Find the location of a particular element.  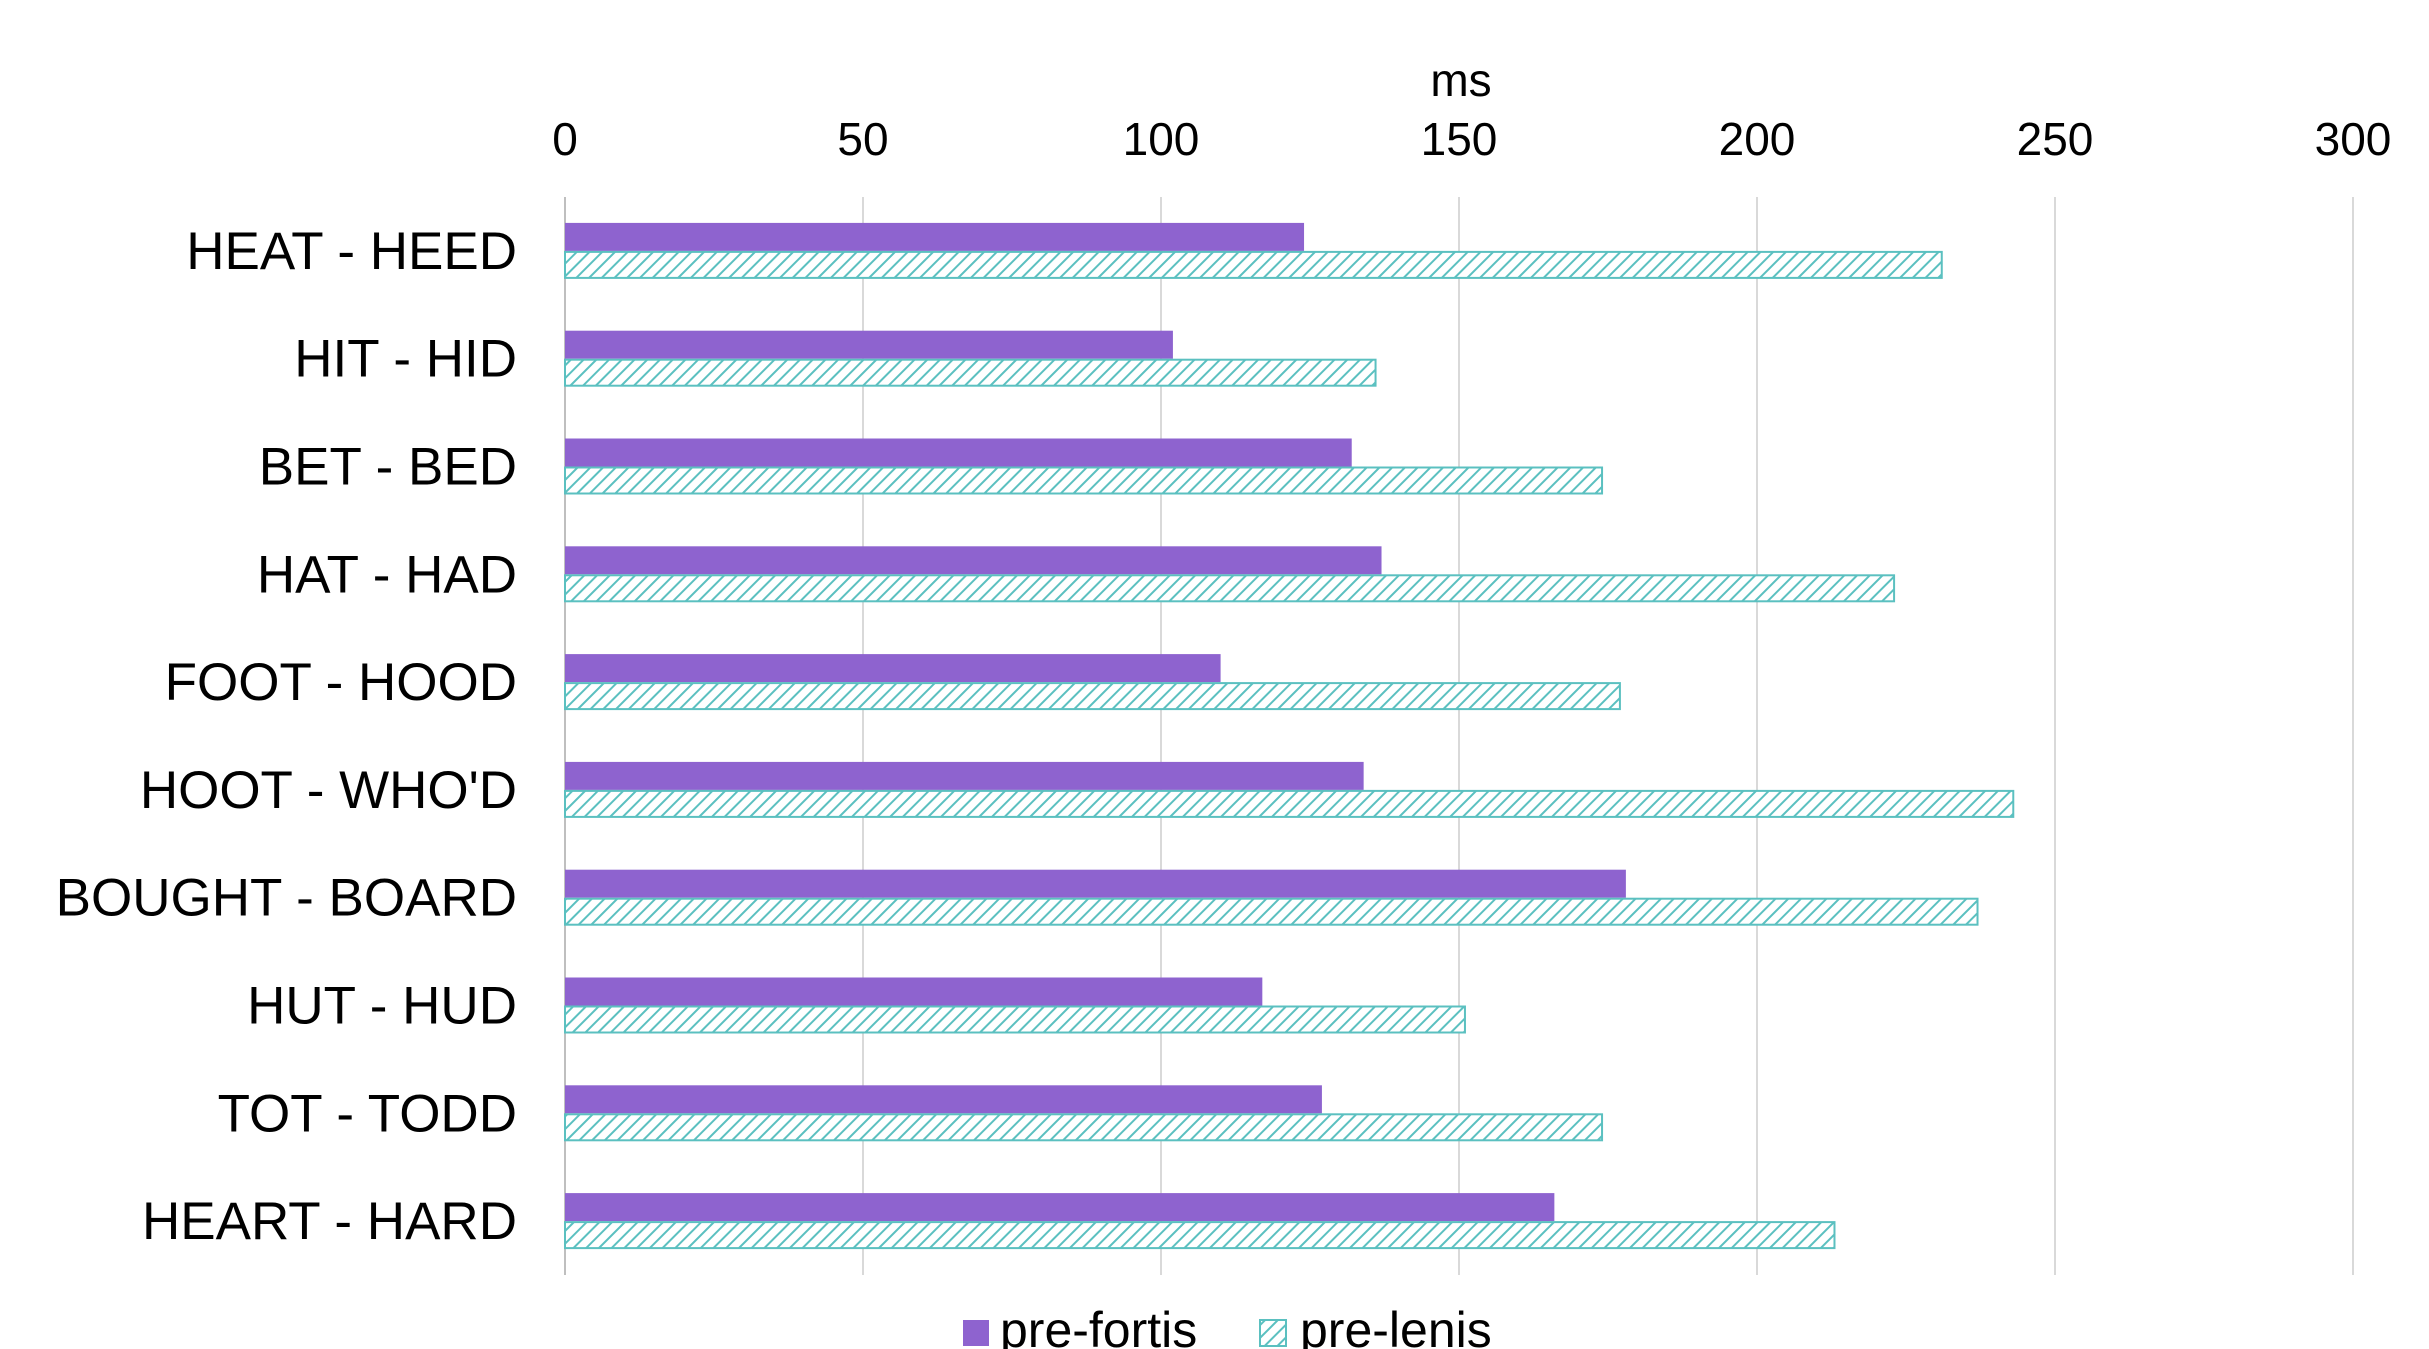

category-label: HAT - HAD is located at coordinates (387, 574).